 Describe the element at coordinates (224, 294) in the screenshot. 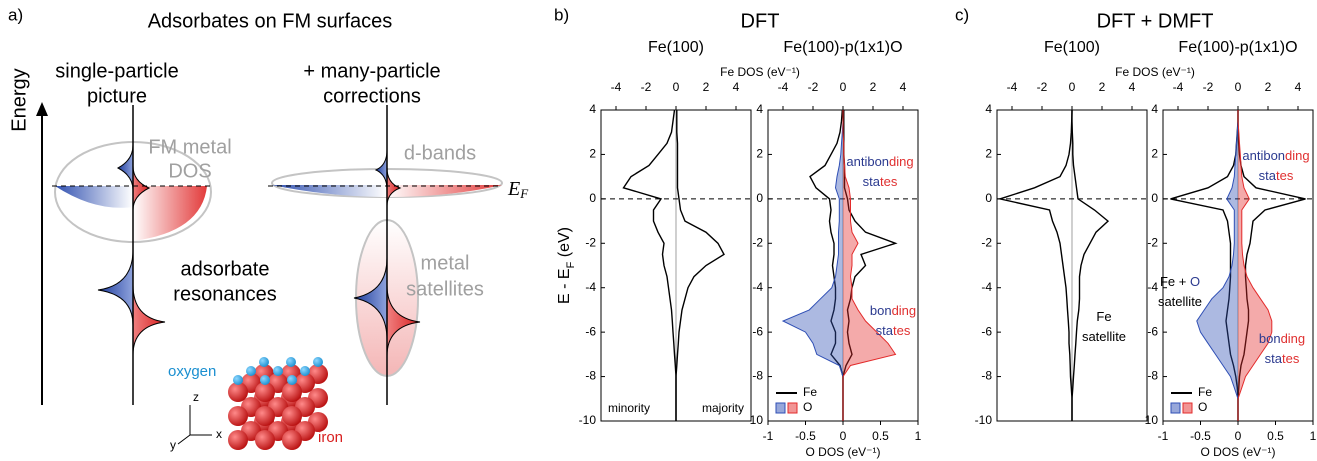

I see `label: resonances` at that location.